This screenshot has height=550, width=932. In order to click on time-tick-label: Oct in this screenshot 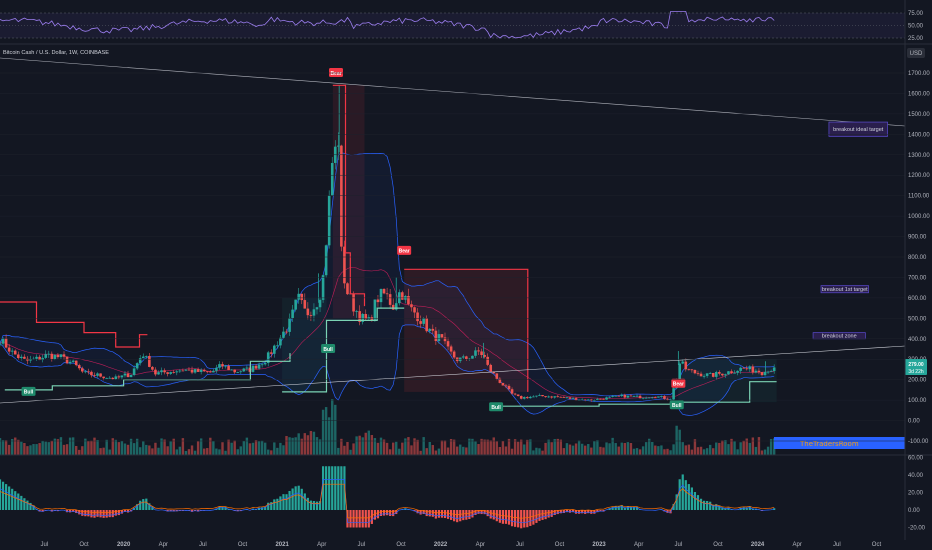, I will do `click(560, 545)`.